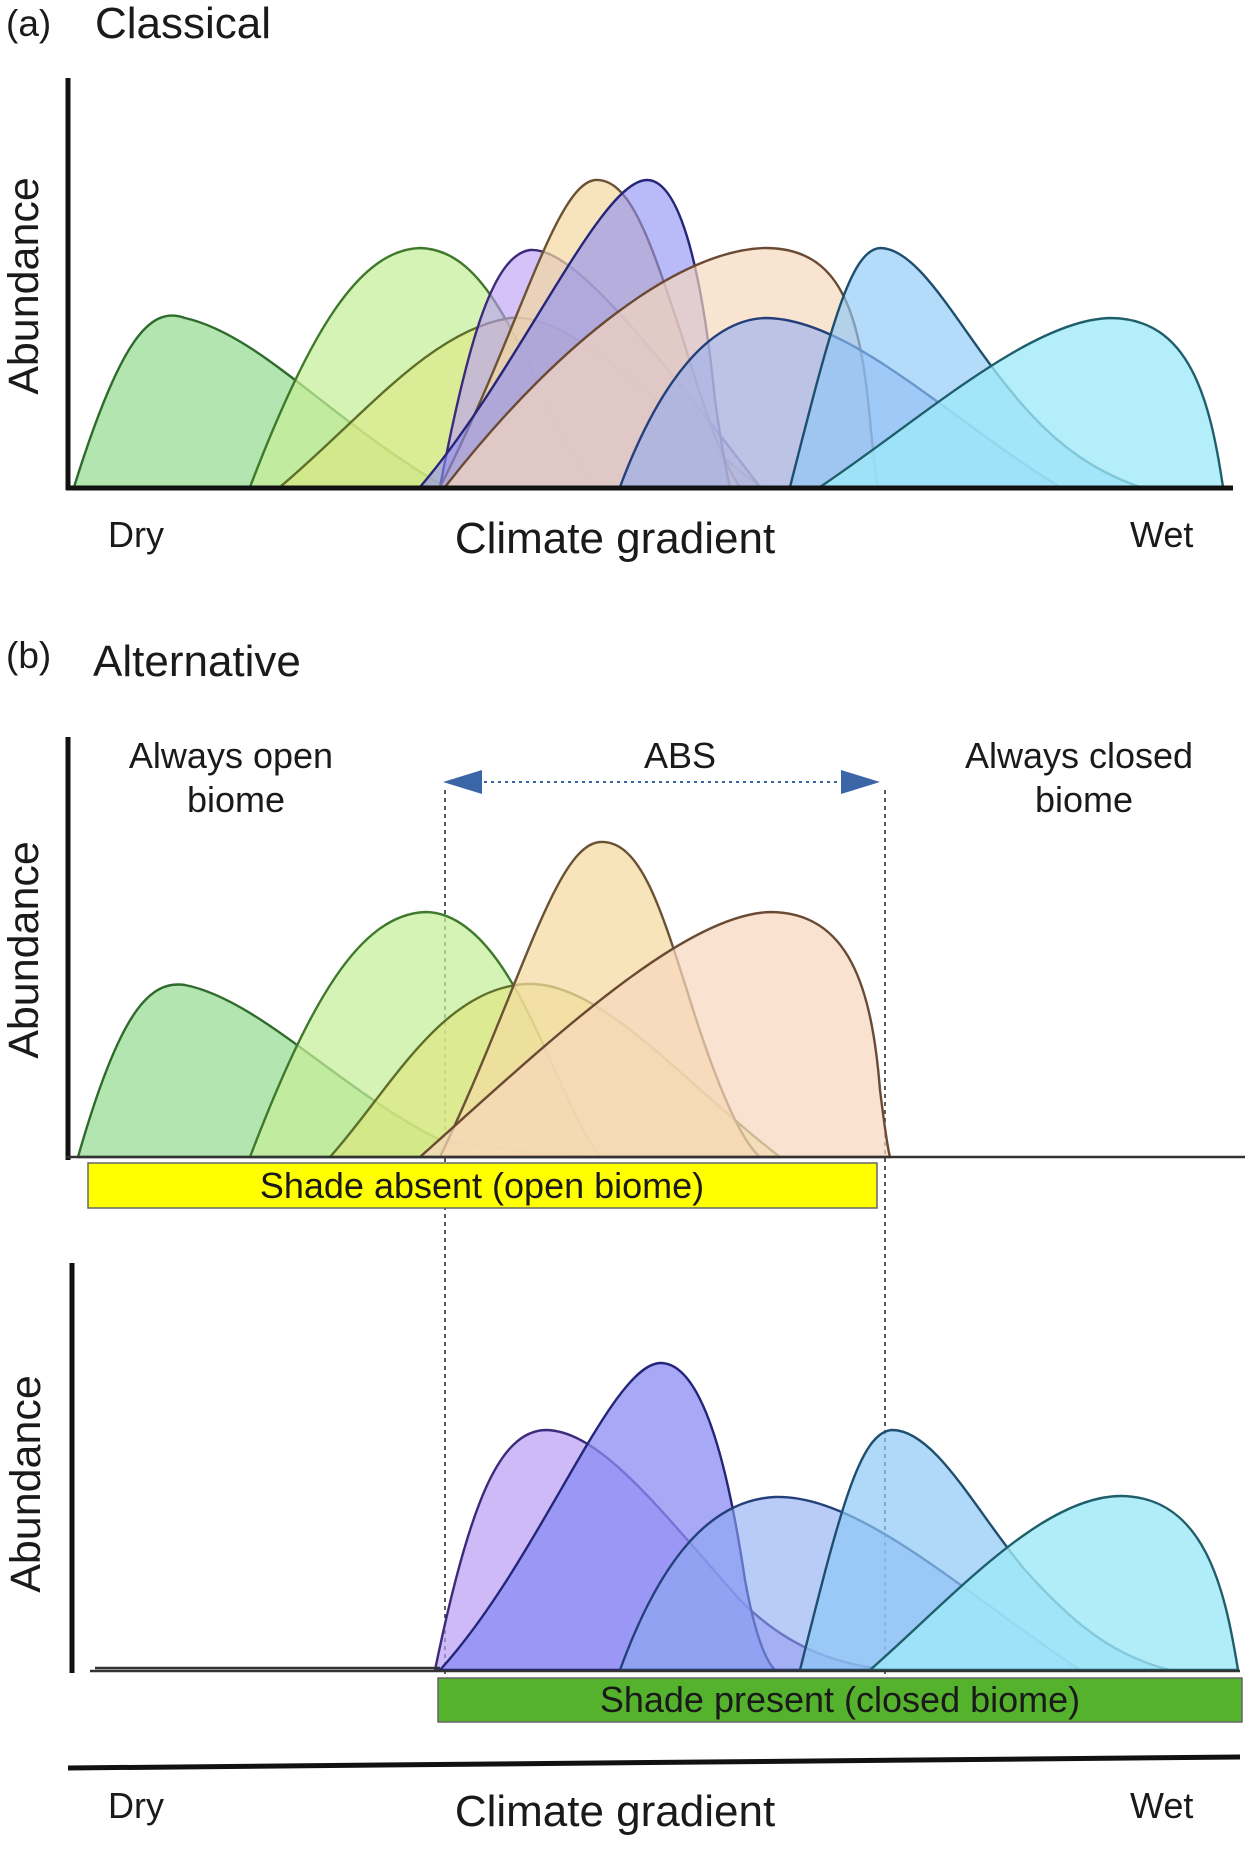 This screenshot has height=1850, width=1257. What do you see at coordinates (197, 661) in the screenshot?
I see `panel-b-title: Alternative` at bounding box center [197, 661].